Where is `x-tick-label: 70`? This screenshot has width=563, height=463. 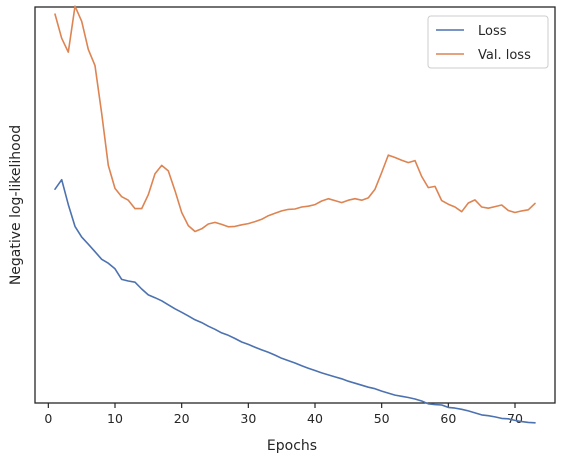
x-tick-label: 70 is located at coordinates (515, 418).